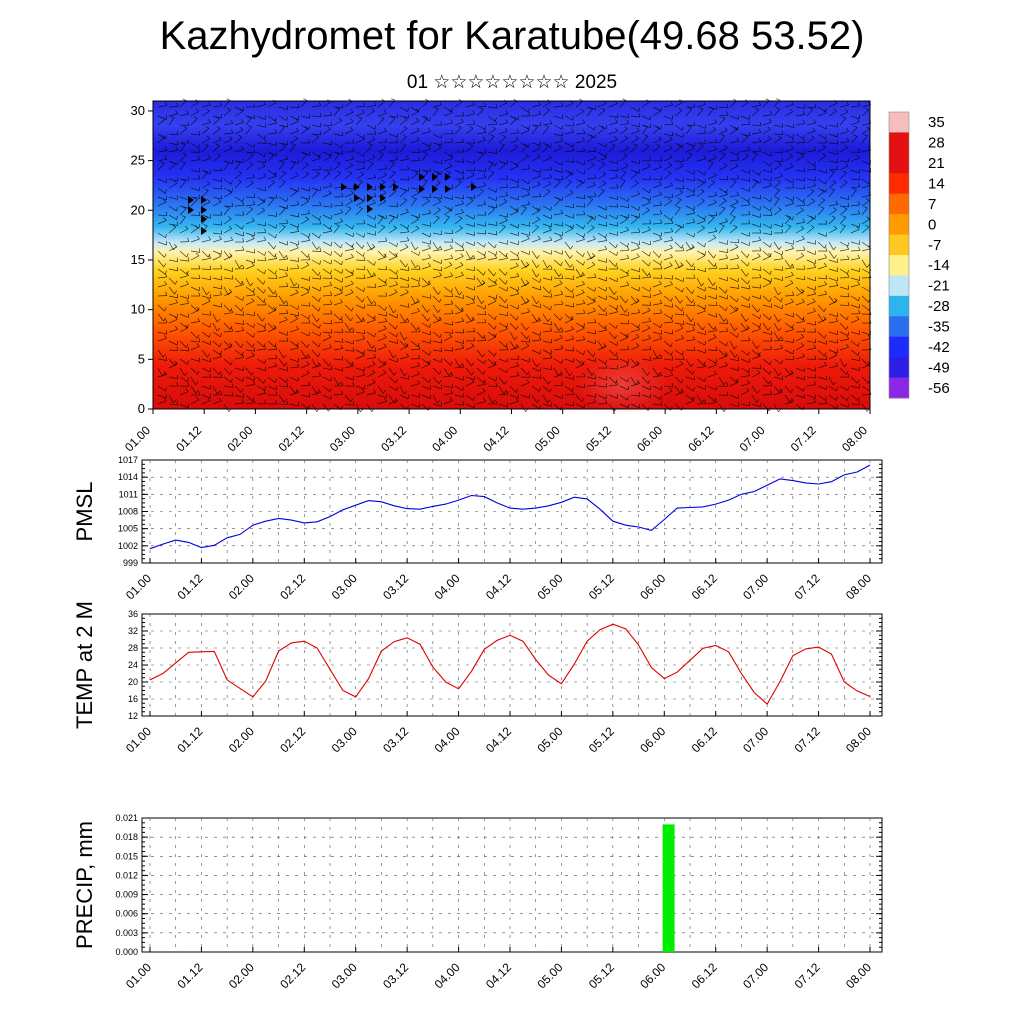 This screenshot has height=1024, width=1024. What do you see at coordinates (84, 885) in the screenshot?
I see `y-axis-label: PRECIP, mm` at bounding box center [84, 885].